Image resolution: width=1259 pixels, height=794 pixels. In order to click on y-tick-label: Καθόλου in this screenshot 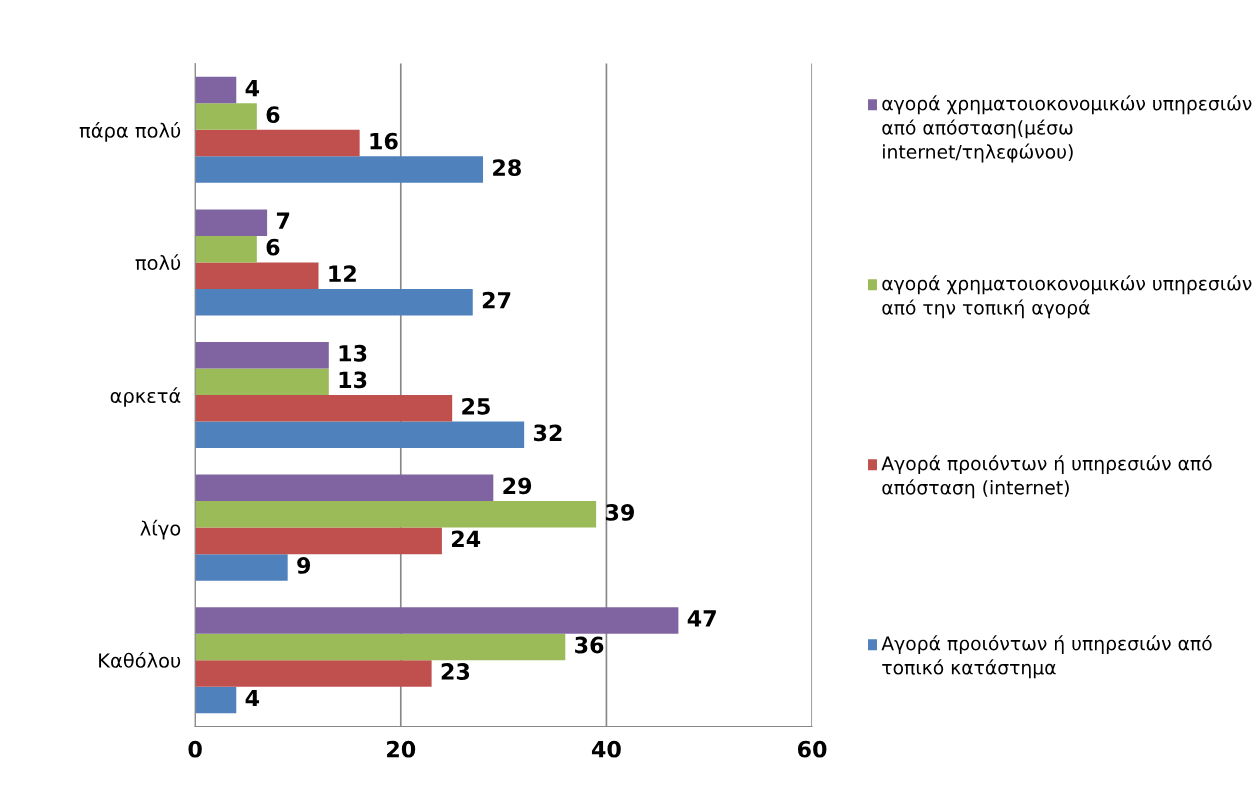, I will do `click(140, 660)`.